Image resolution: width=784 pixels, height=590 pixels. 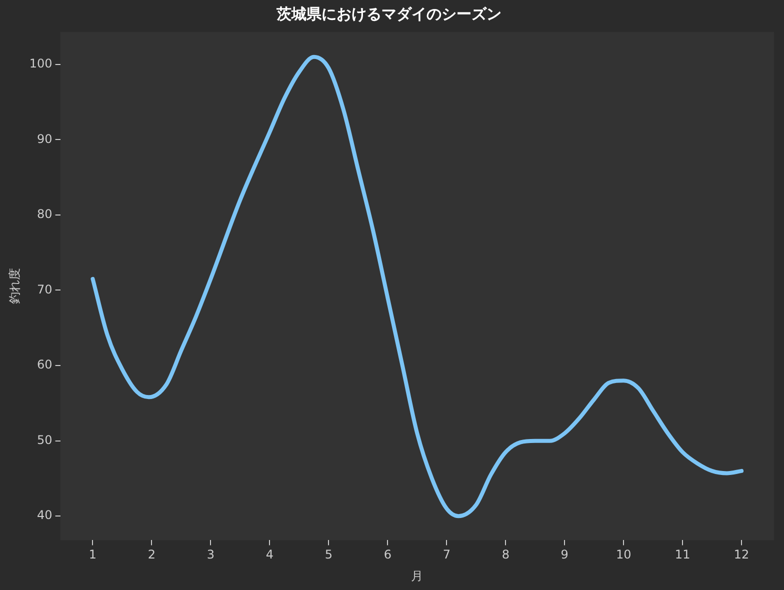 What do you see at coordinates (388, 555) in the screenshot?
I see `x-tick-label: 6` at bounding box center [388, 555].